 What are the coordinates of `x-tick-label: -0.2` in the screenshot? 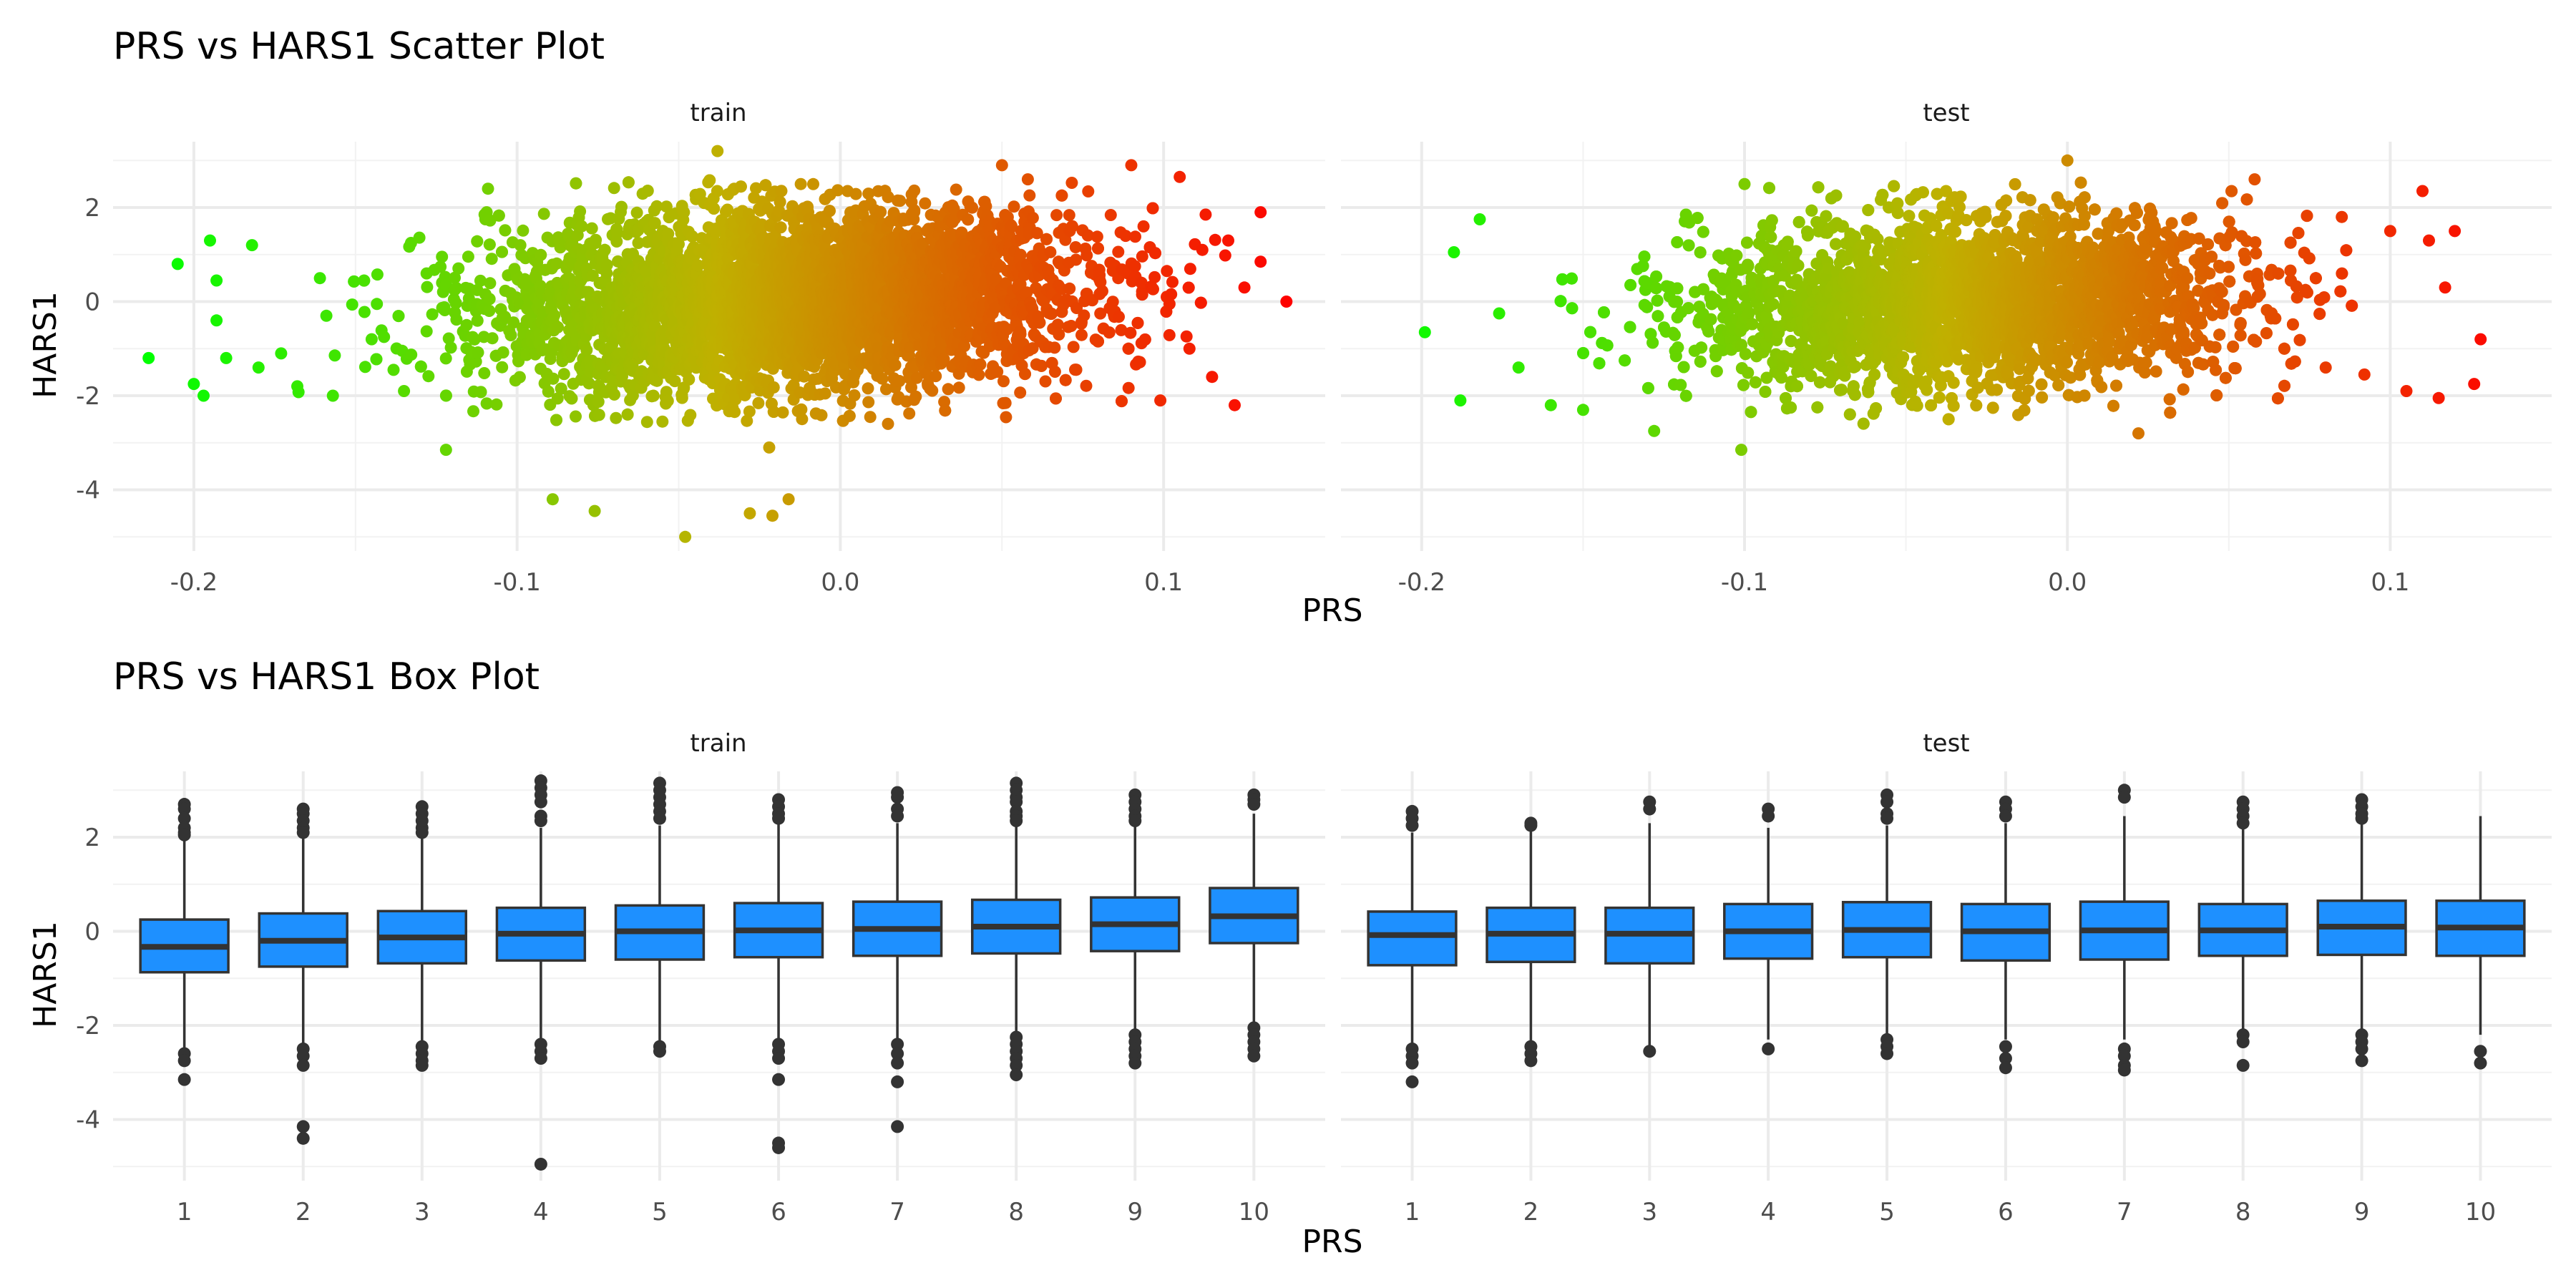 It's located at (194, 582).